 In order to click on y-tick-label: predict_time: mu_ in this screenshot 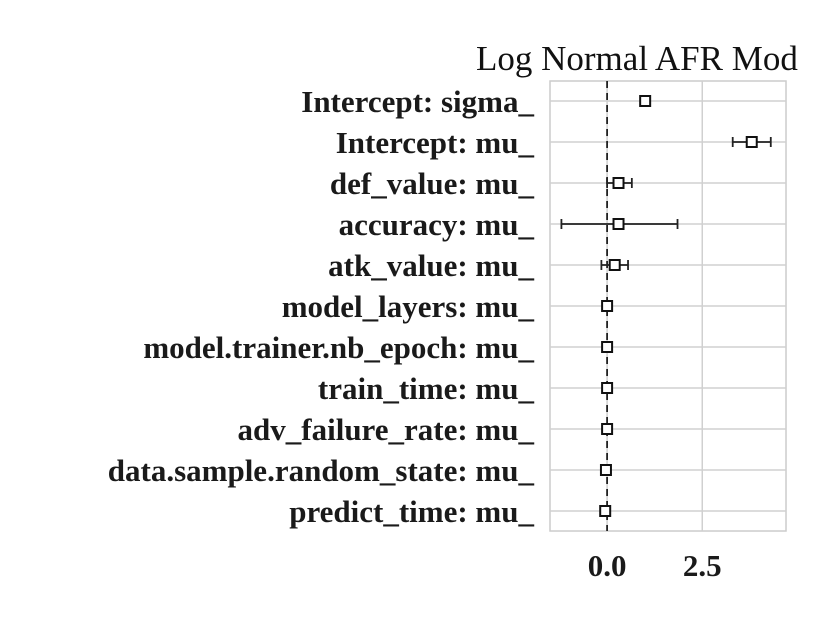, I will do `click(411, 511)`.